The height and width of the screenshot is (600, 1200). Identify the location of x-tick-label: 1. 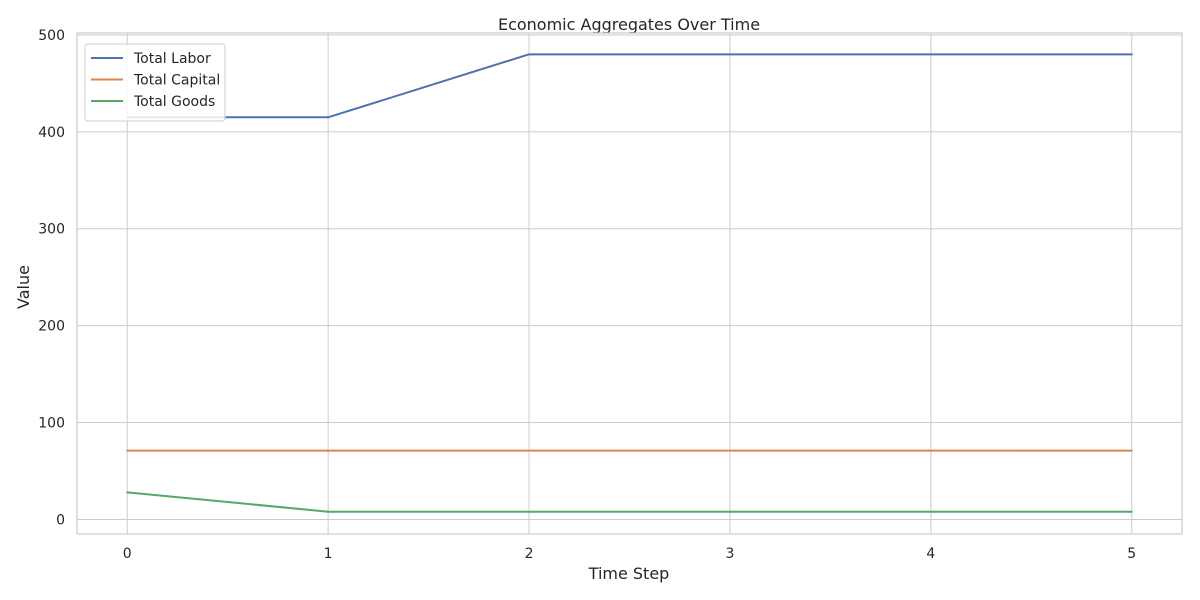
(328, 554).